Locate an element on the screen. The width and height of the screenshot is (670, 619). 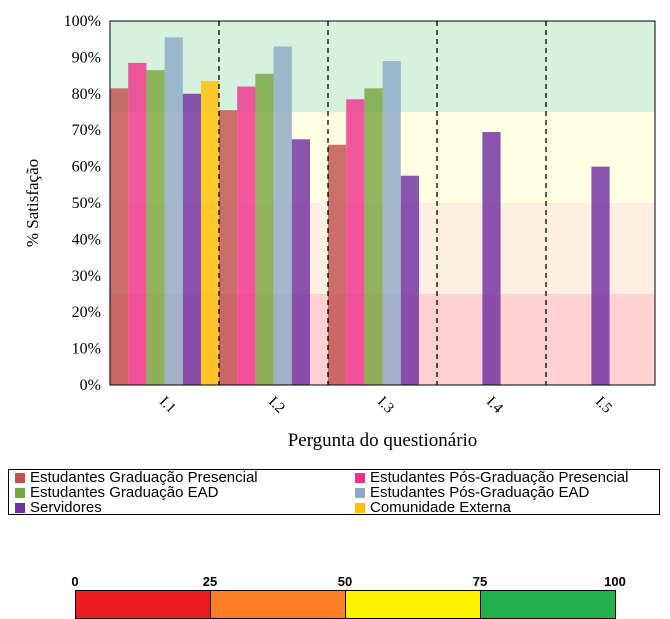
y-tick-label: 80% is located at coordinates (86, 94).